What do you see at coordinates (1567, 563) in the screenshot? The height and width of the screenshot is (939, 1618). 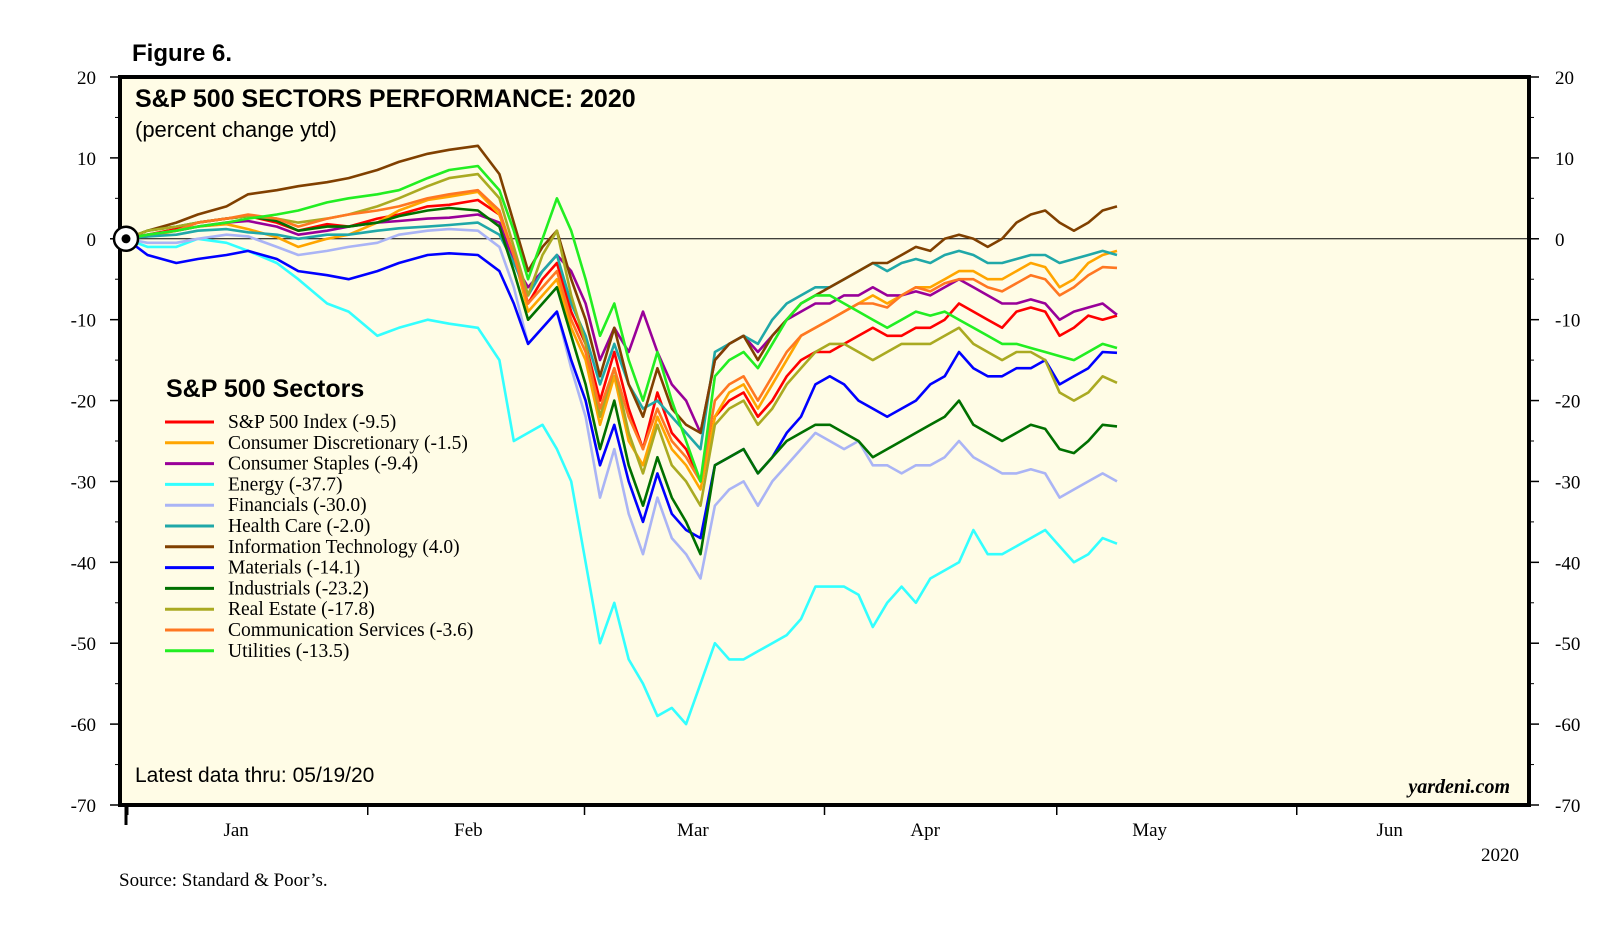 I see `y-tick-label-right: -40` at bounding box center [1567, 563].